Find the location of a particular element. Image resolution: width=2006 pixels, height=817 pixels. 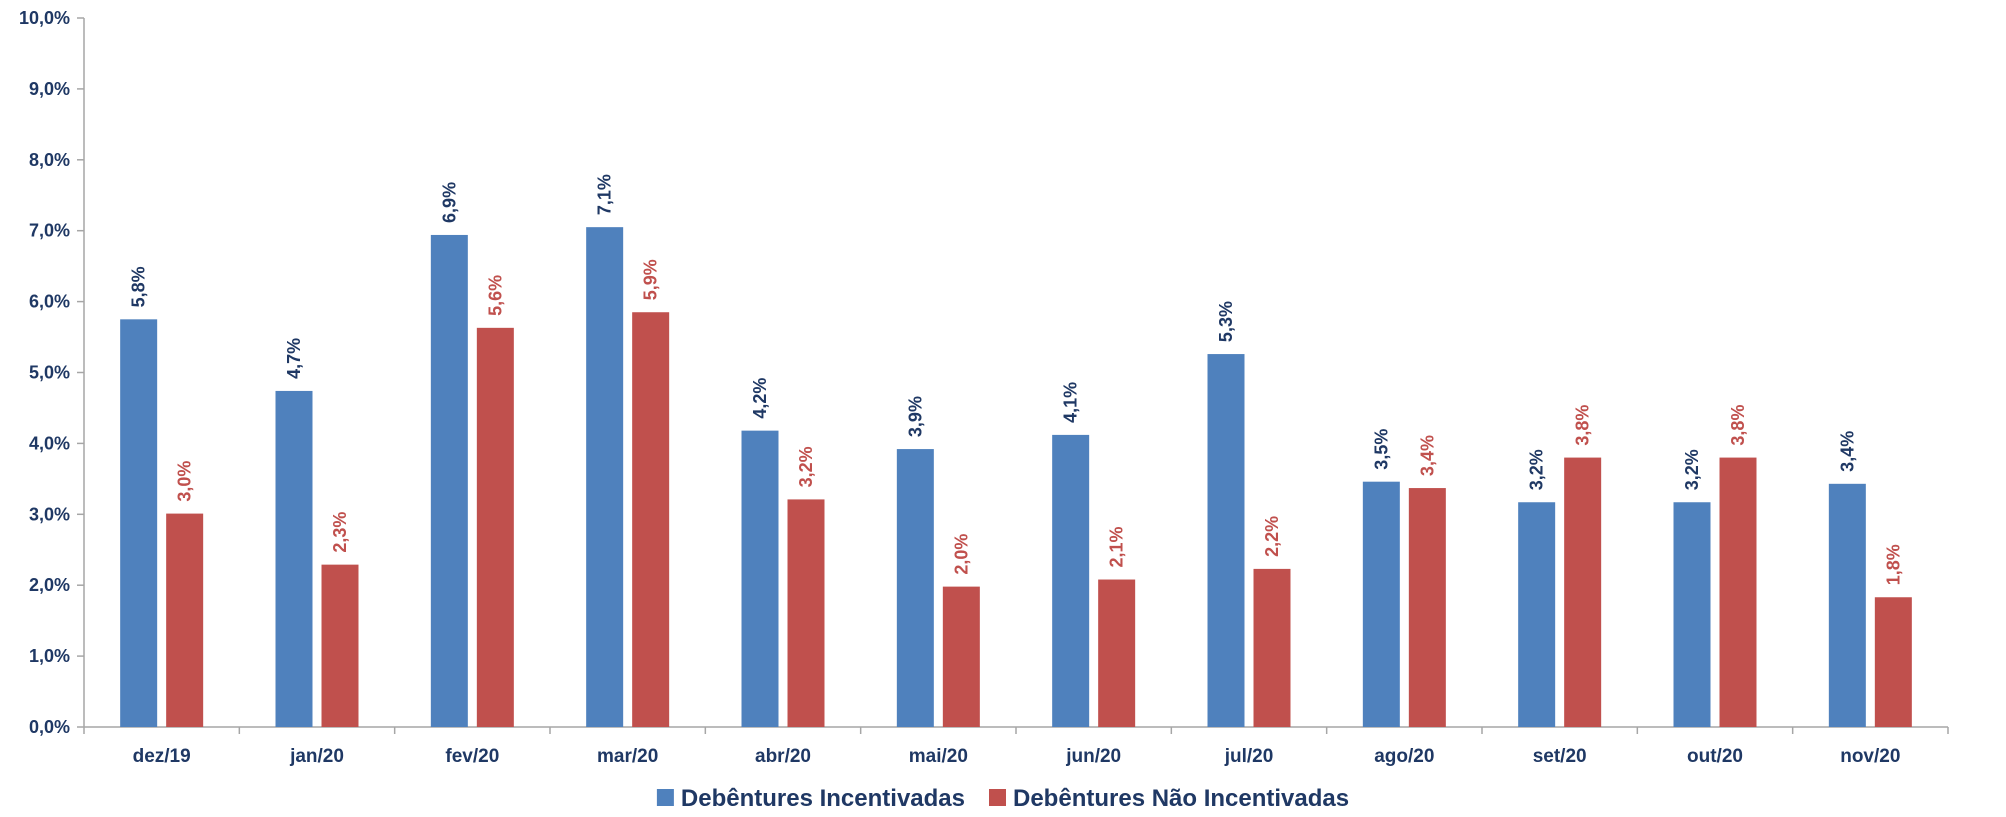

data-label: 1,8% is located at coordinates (1893, 564).